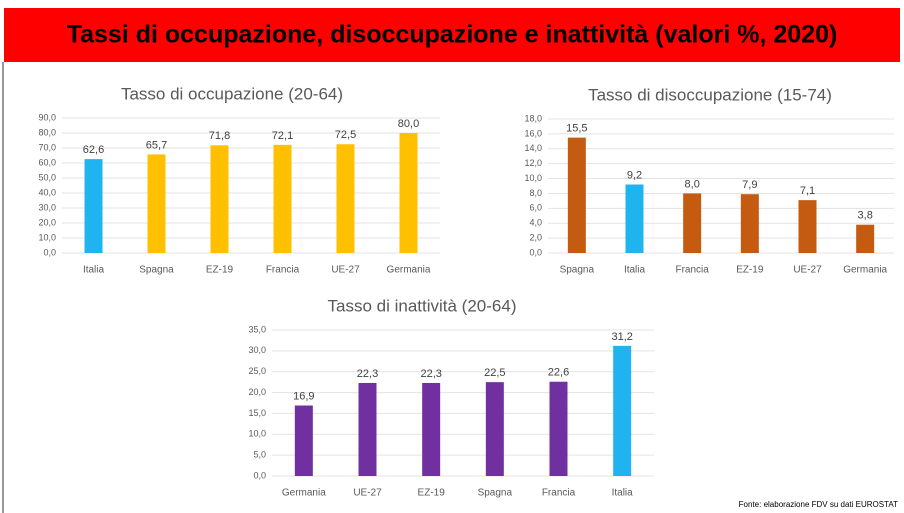 The height and width of the screenshot is (513, 904). Describe the element at coordinates (807, 191) in the screenshot. I see `value-label: 7,1` at that location.